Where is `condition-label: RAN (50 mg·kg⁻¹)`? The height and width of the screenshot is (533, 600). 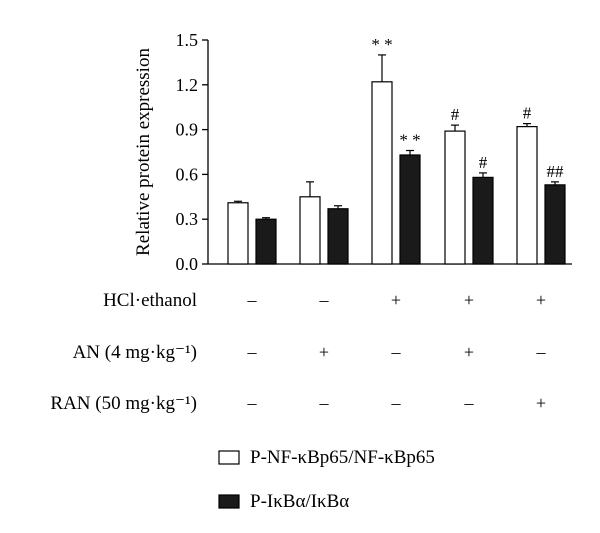 condition-label: RAN (50 mg·kg⁻¹) is located at coordinates (123, 403).